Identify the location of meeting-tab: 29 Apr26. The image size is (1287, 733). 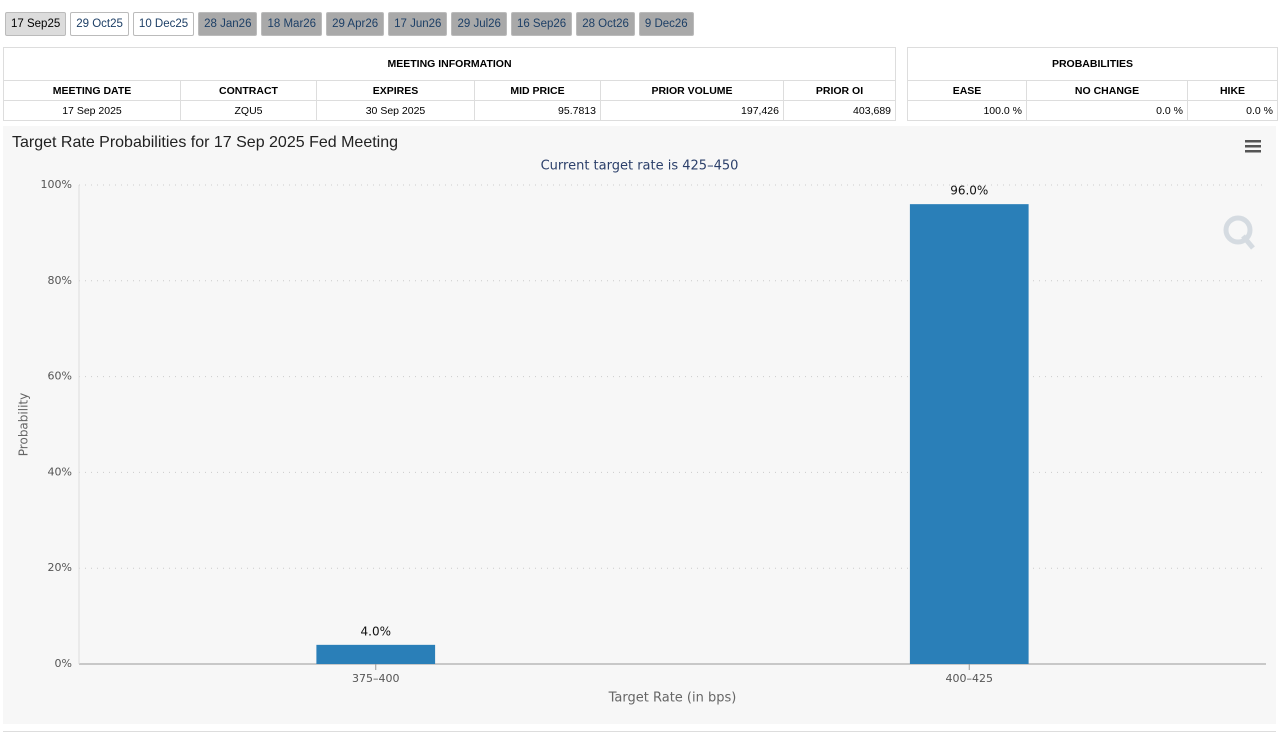
(355, 24).